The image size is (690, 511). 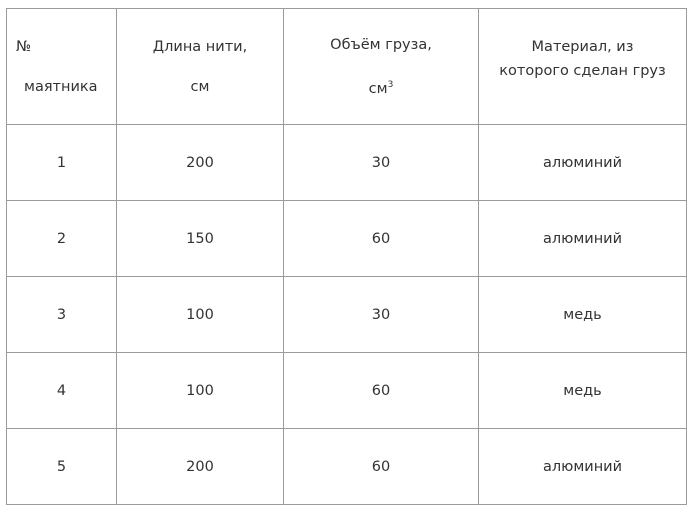 I want to click on header-material-line1: Материал, из, so click(x=582, y=47).